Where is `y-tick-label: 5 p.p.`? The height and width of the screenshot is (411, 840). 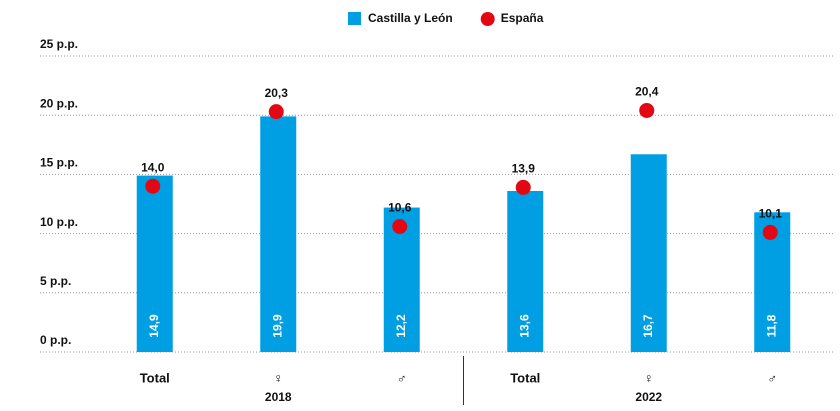
y-tick-label: 5 p.p. is located at coordinates (55, 281).